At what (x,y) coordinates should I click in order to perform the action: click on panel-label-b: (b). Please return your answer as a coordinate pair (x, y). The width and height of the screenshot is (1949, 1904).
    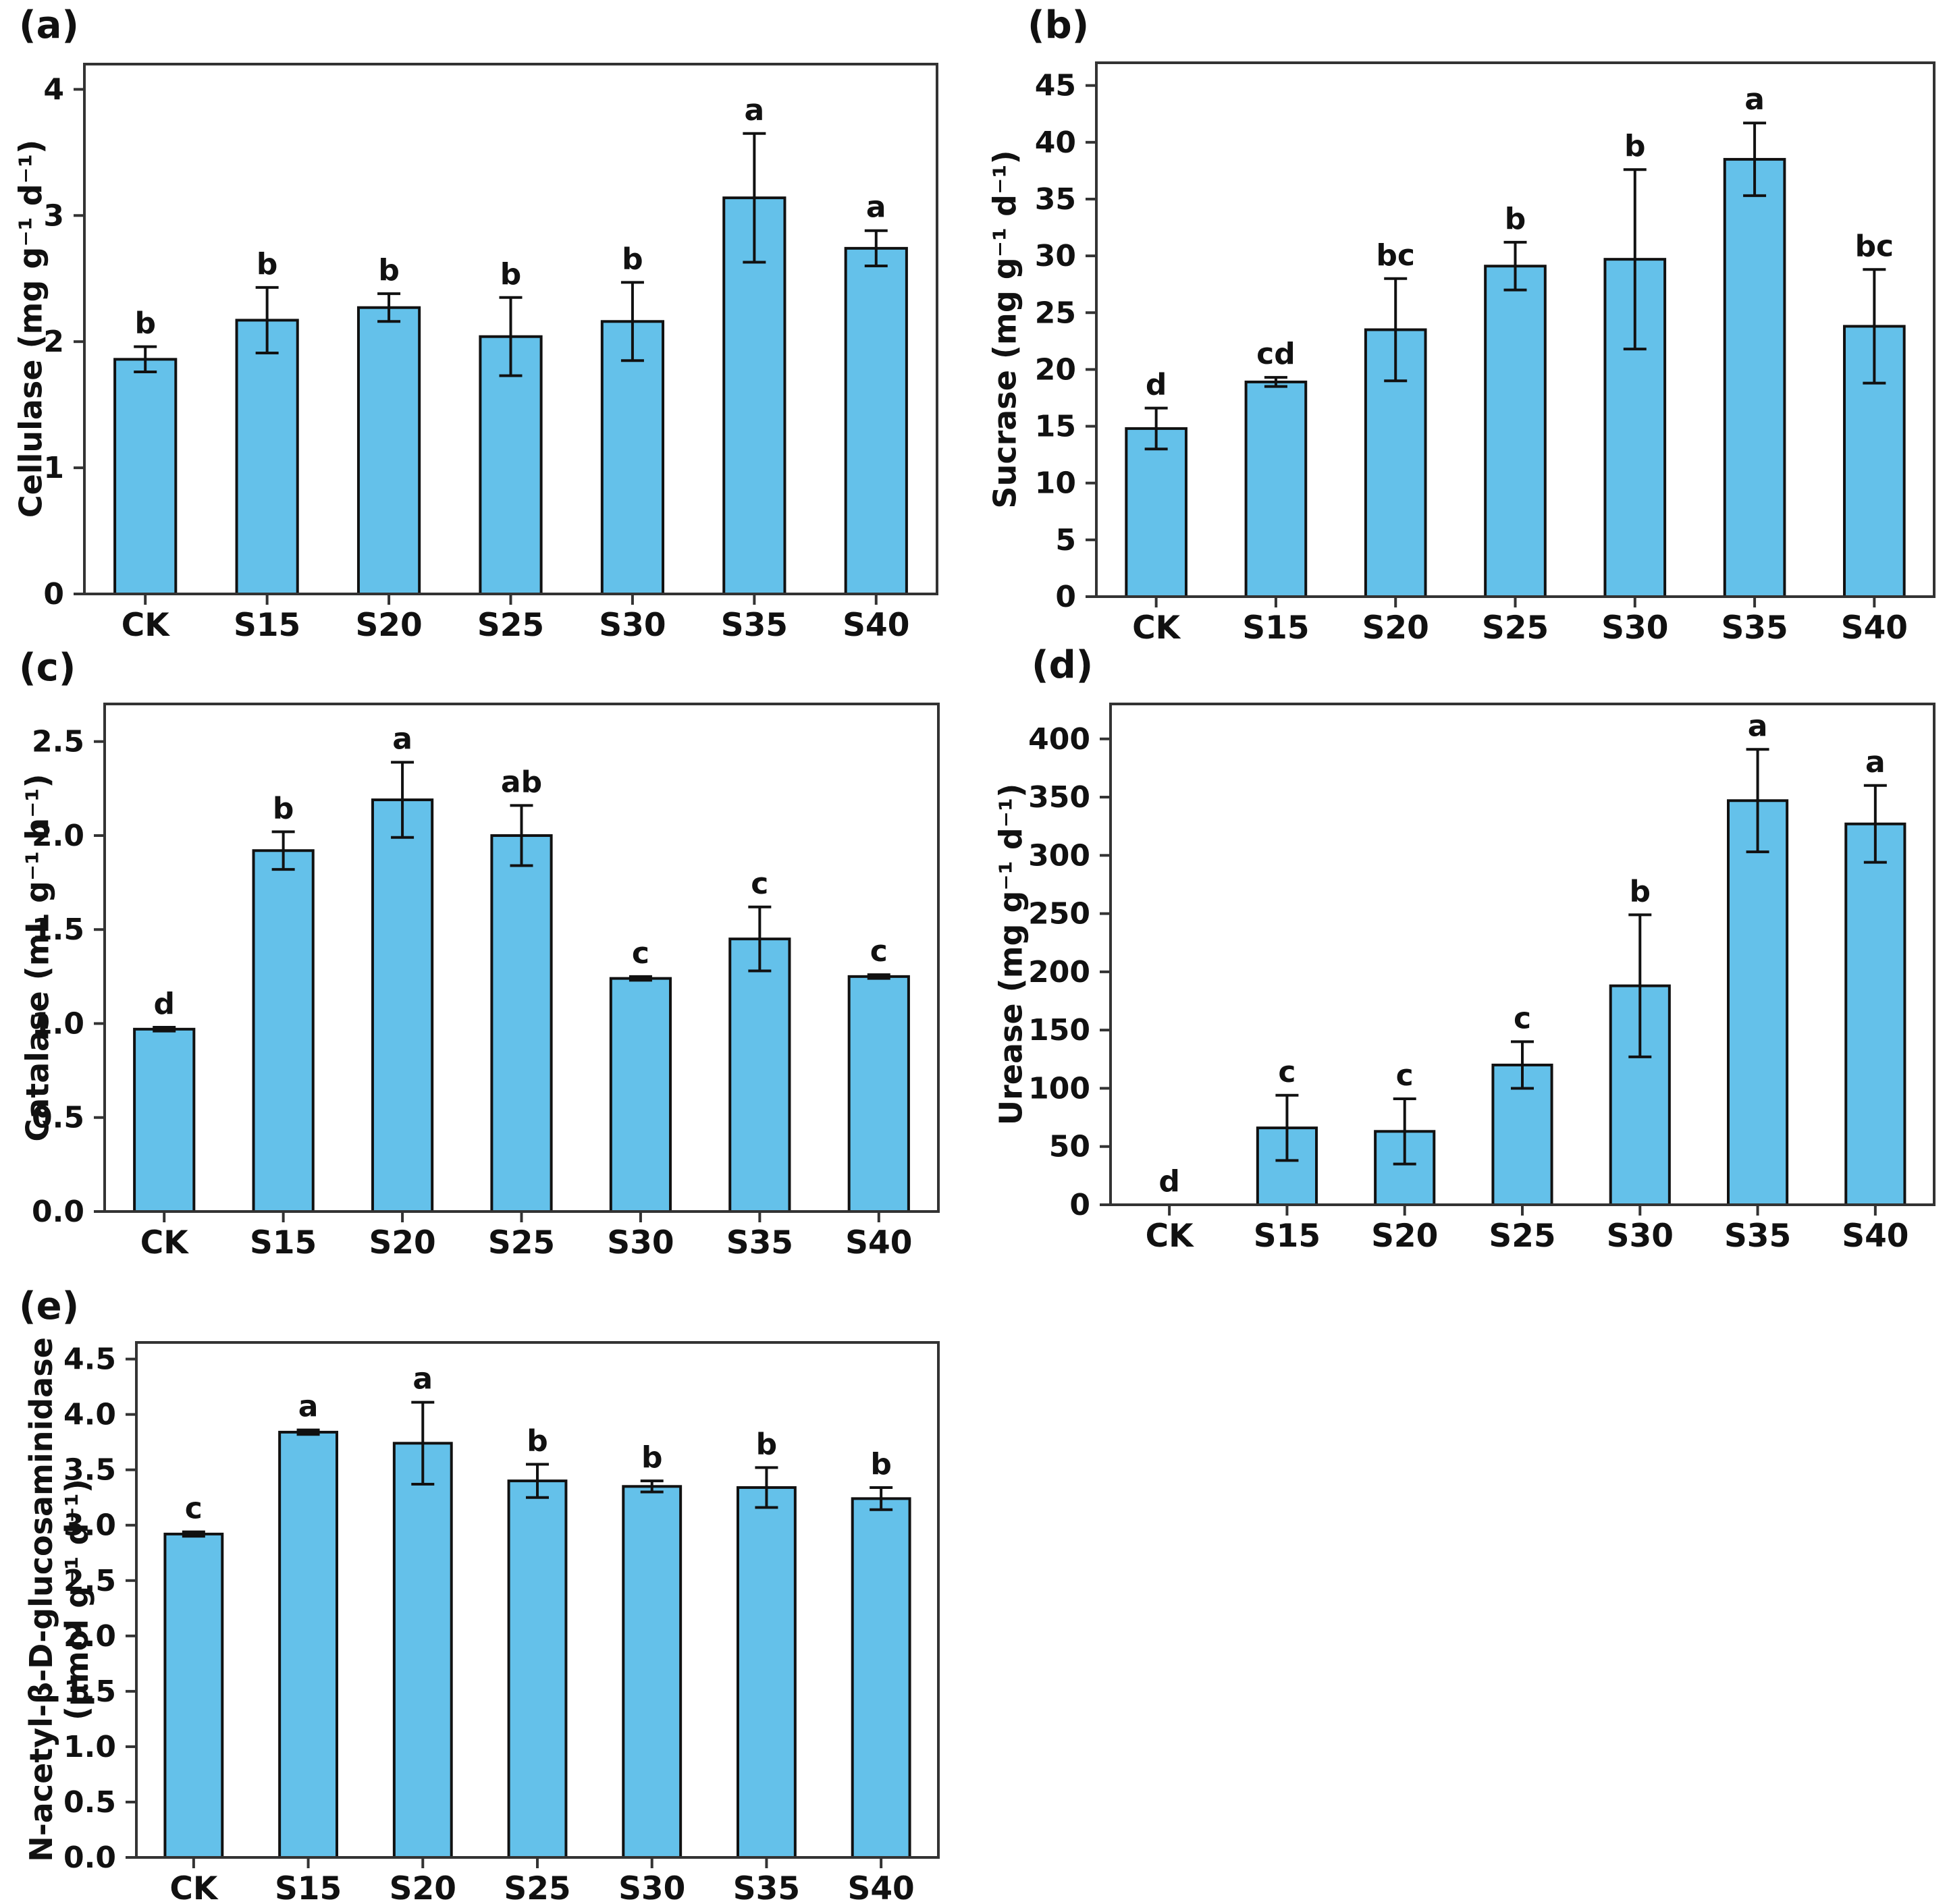
    Looking at the image, I should click on (1058, 25).